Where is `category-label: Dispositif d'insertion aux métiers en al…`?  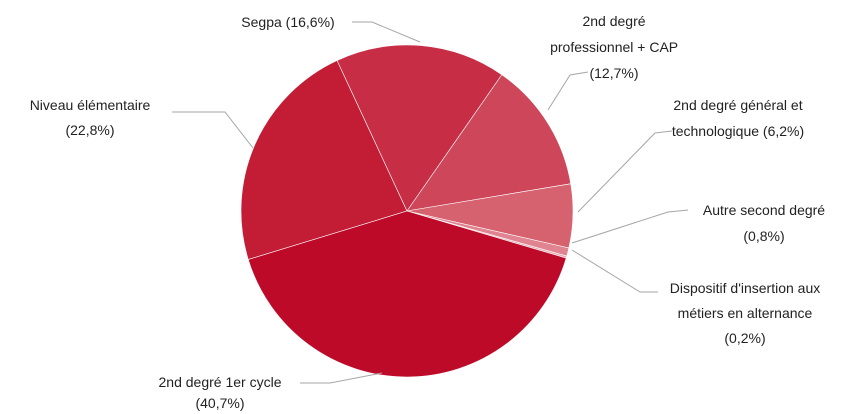
category-label: Dispositif d'insertion aux métiers en al… is located at coordinates (745, 300).